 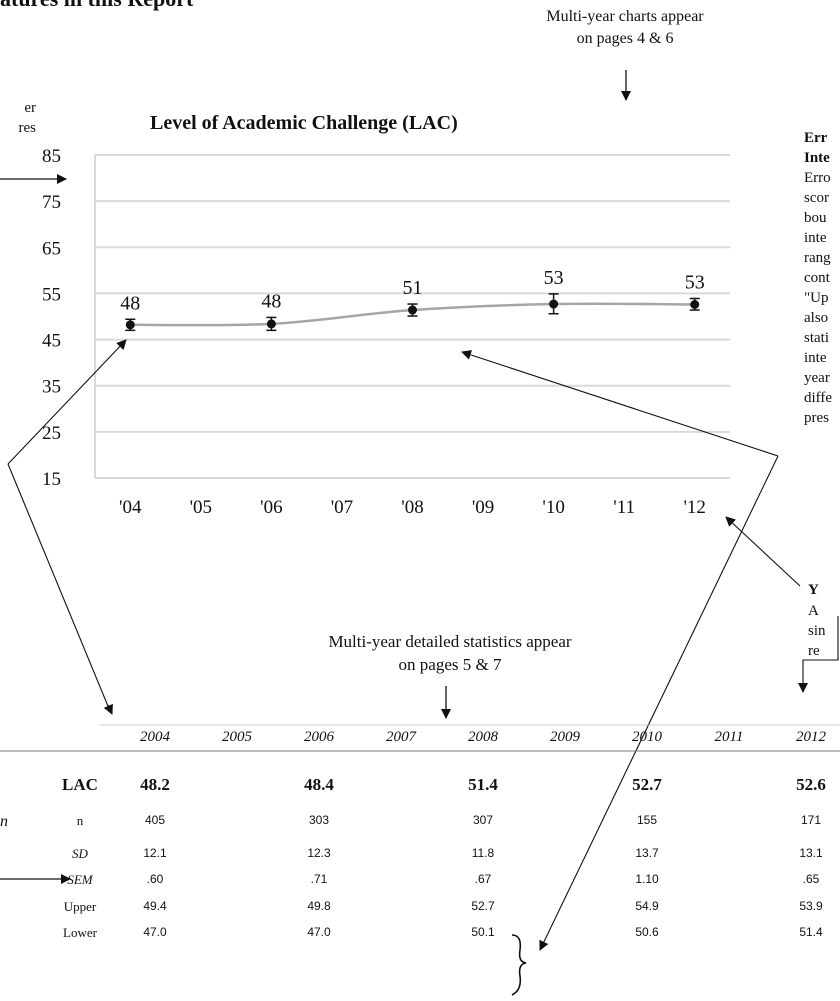 What do you see at coordinates (625, 38) in the screenshot?
I see `note-line: on pages 4 & 6` at bounding box center [625, 38].